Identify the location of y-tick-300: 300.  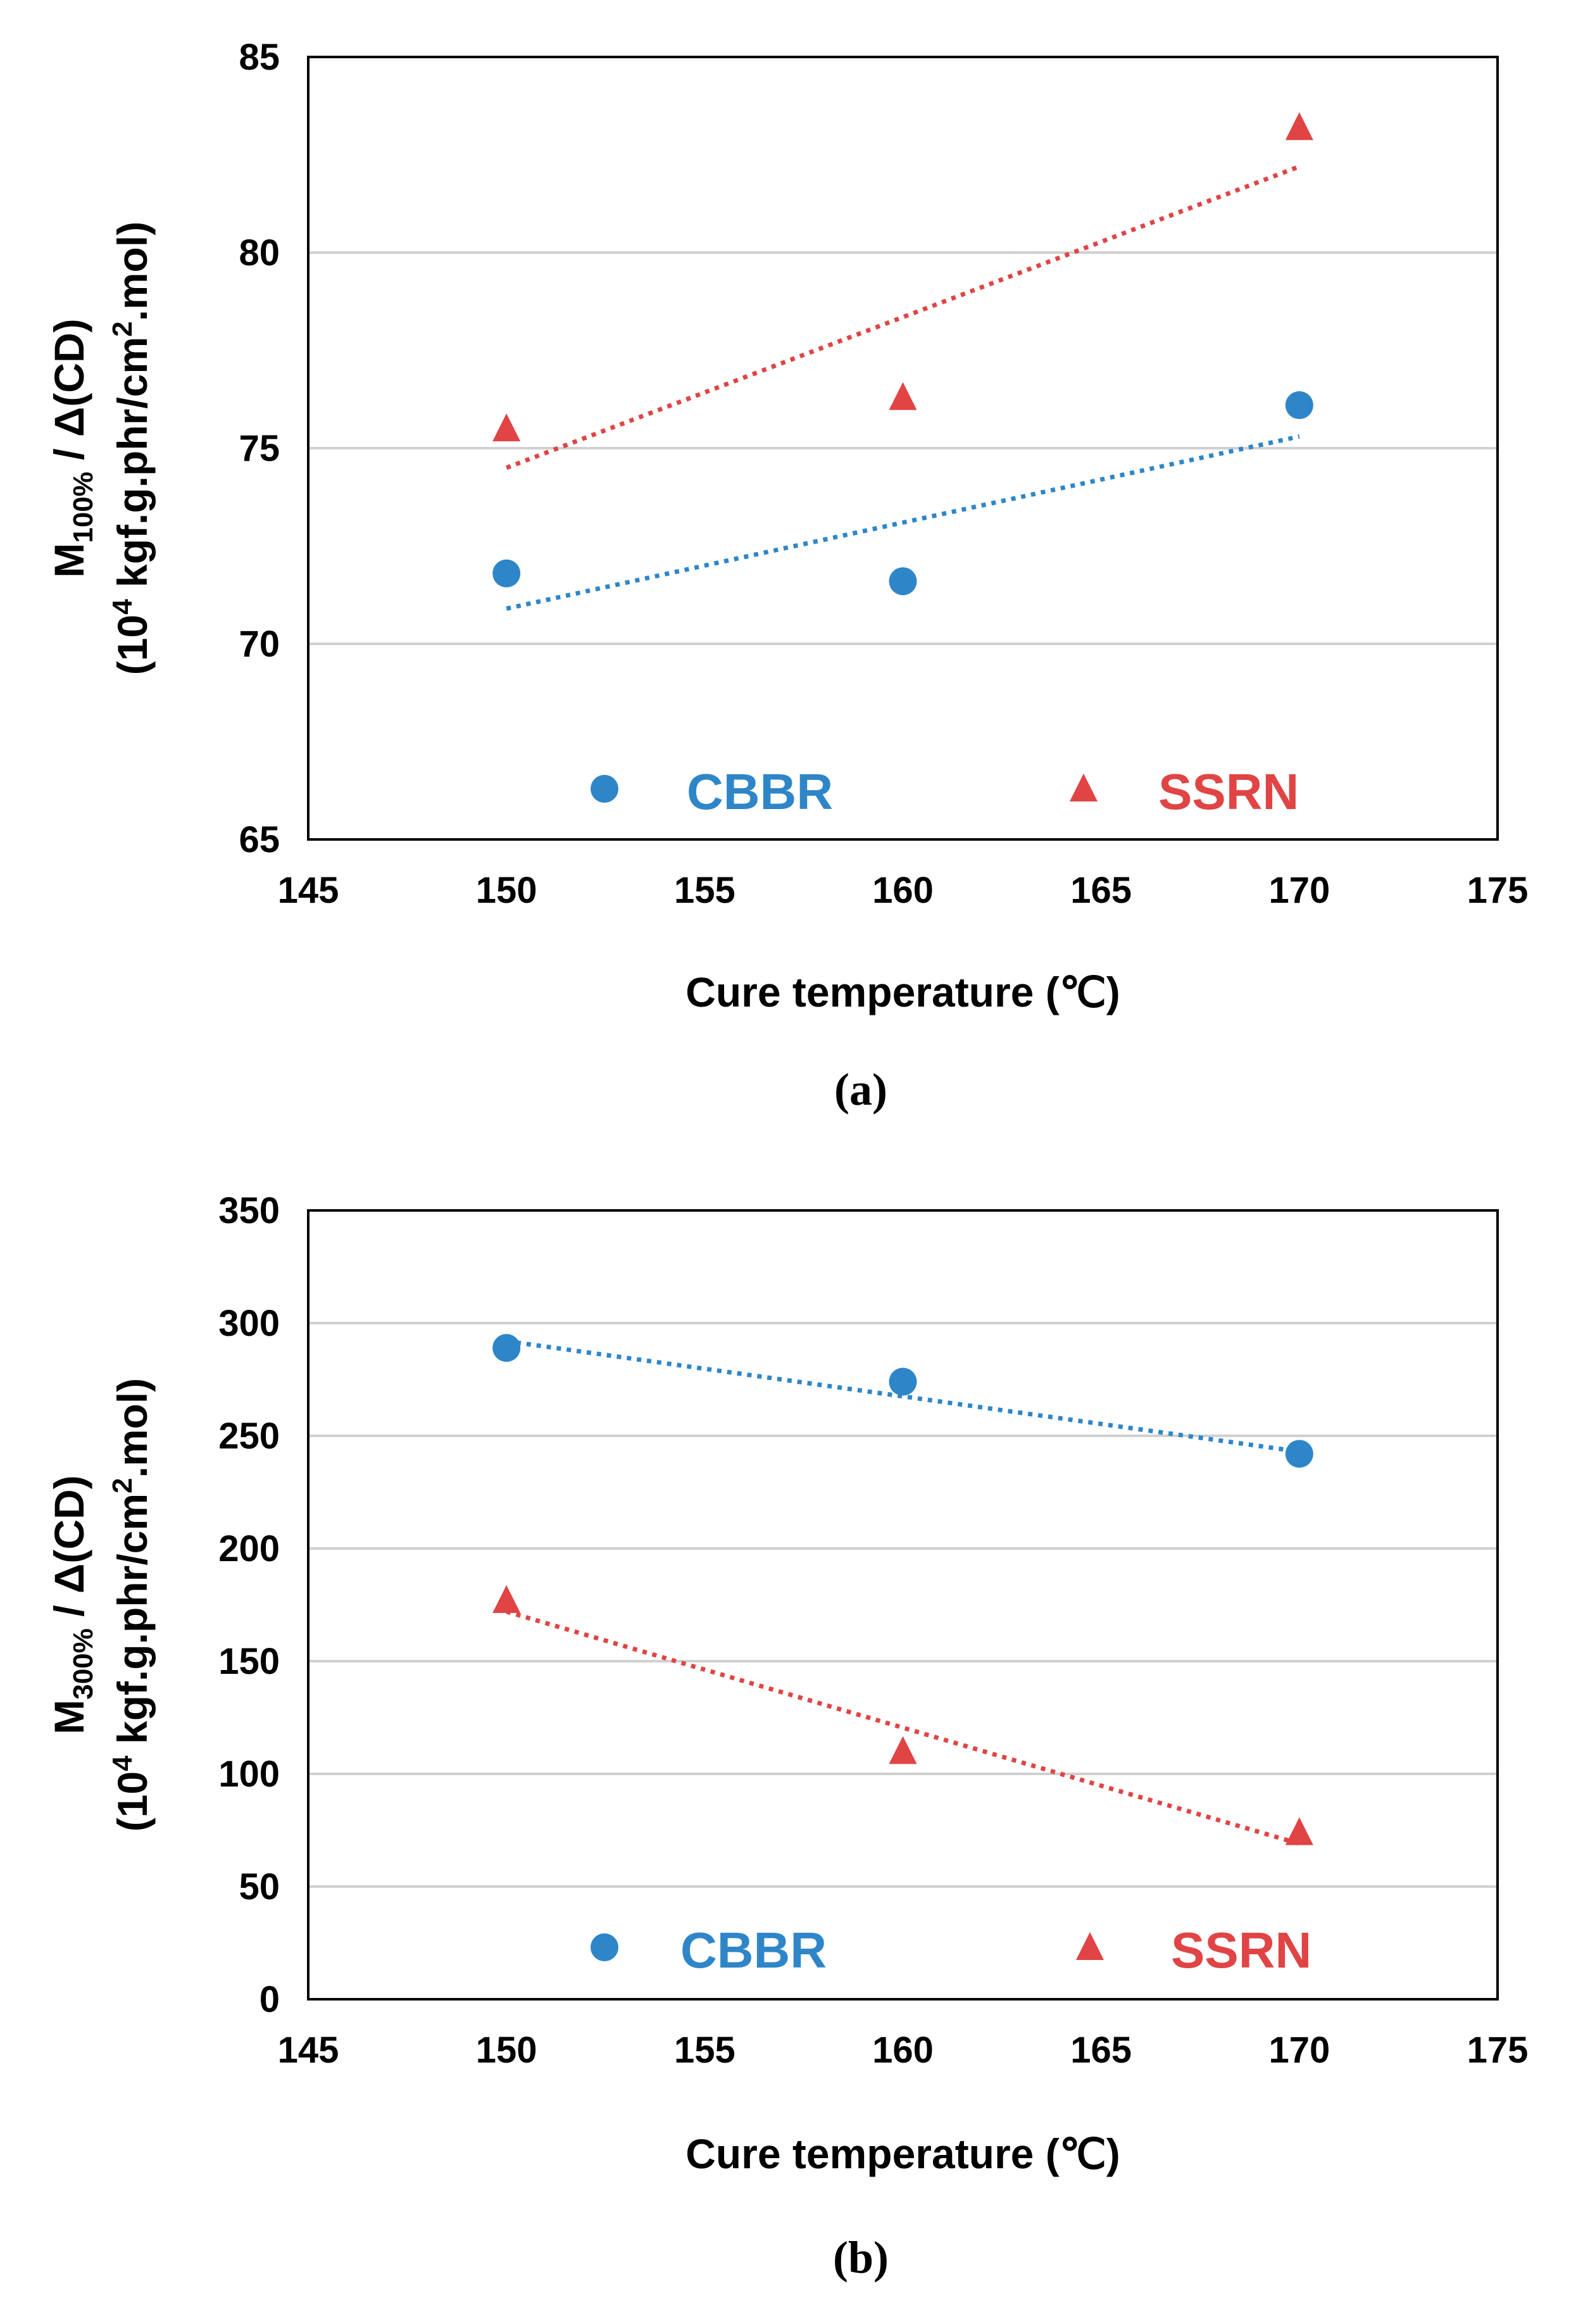
(249, 1323).